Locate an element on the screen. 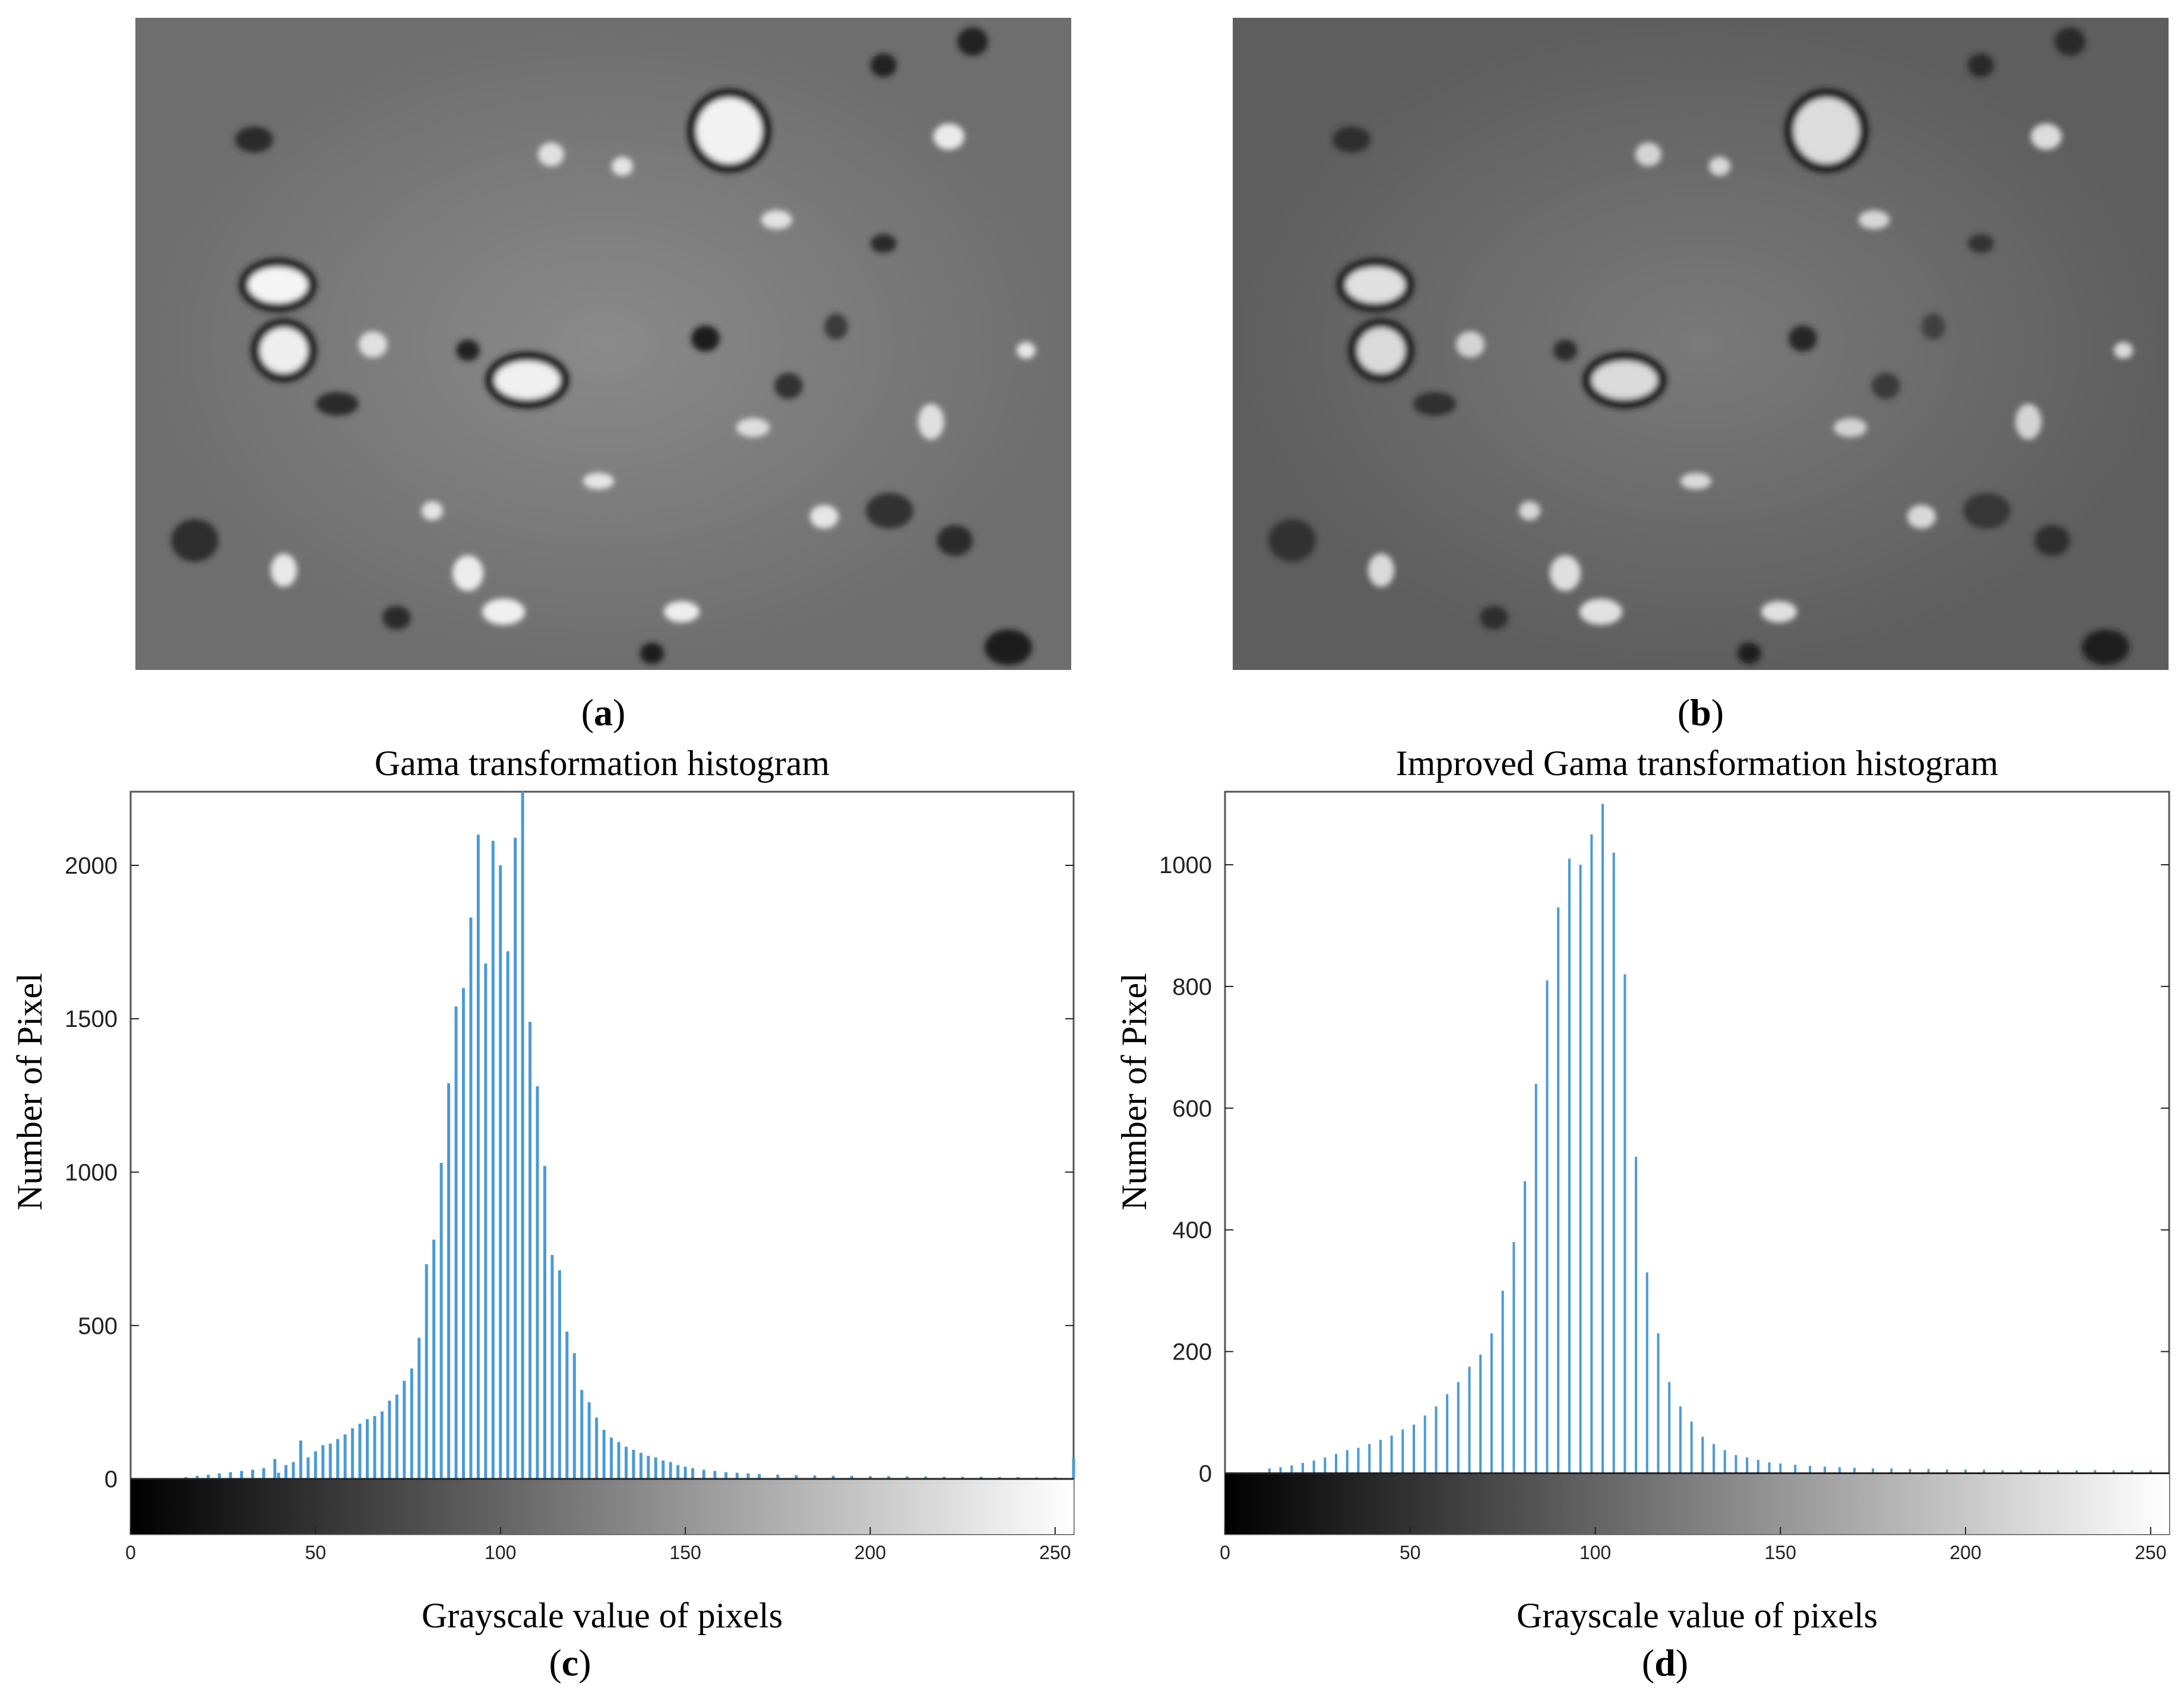 This screenshot has height=1704, width=2184. panel-label-c: (c) is located at coordinates (570, 1663).